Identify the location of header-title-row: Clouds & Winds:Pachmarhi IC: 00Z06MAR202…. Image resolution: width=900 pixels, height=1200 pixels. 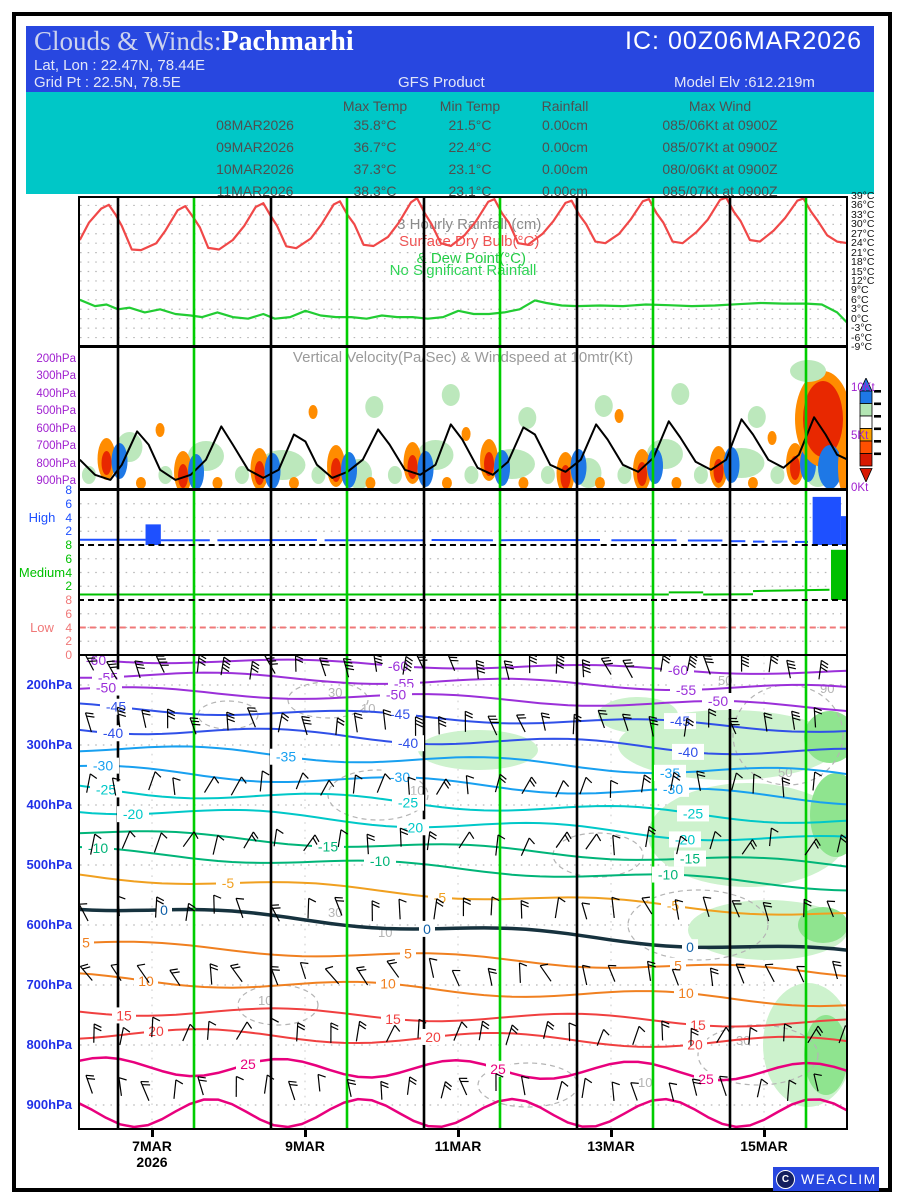
(450, 41).